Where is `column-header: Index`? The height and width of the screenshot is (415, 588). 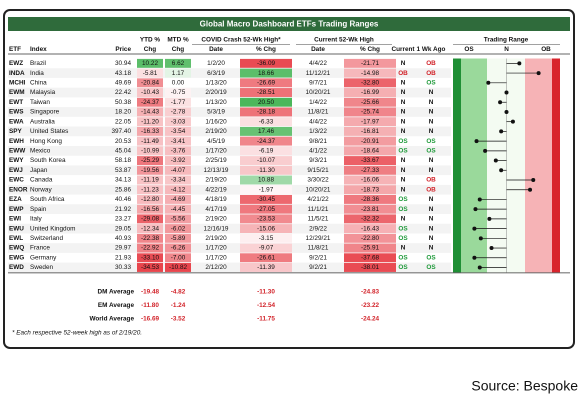 column-header: Index is located at coordinates (38, 49).